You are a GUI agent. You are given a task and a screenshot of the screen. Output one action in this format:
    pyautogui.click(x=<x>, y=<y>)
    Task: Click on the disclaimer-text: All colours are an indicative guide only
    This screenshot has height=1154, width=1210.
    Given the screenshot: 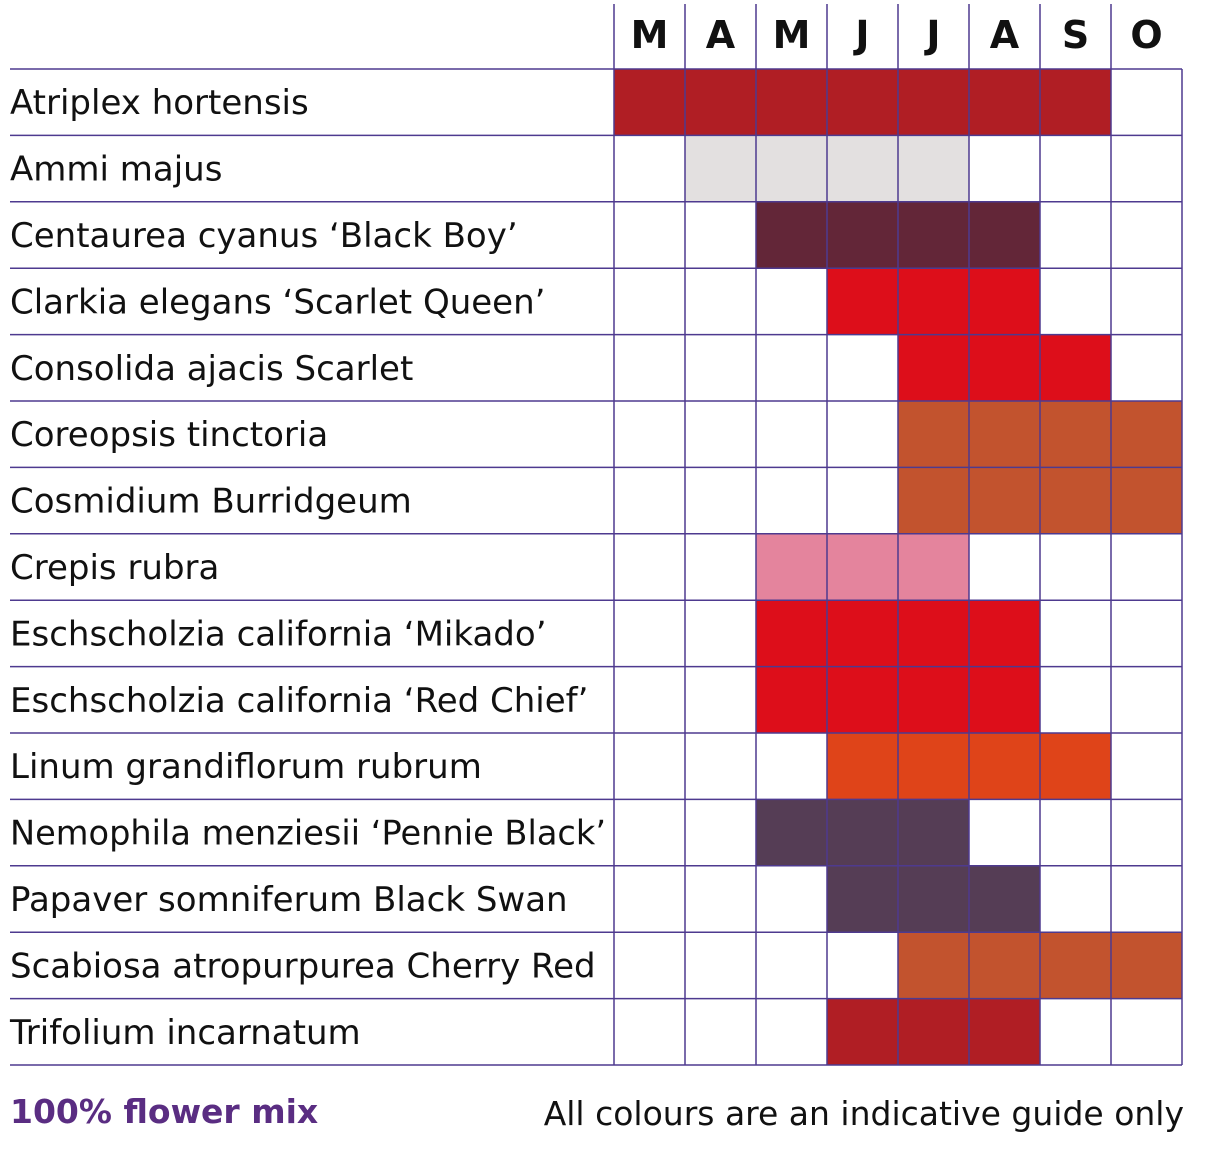 What is the action you would take?
    pyautogui.click(x=863, y=1113)
    